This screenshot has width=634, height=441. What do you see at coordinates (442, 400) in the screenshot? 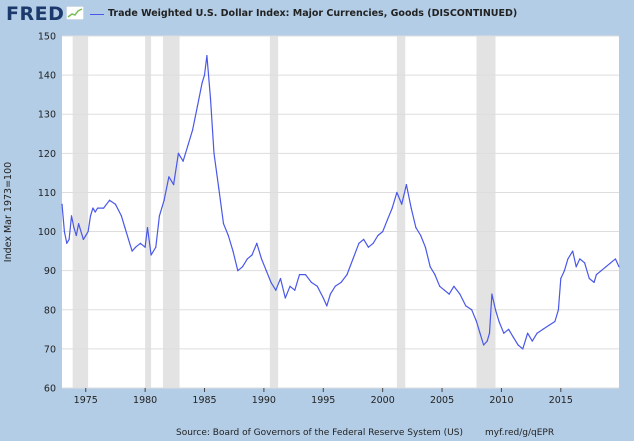
I see `x-tick-label: 2005` at bounding box center [442, 400].